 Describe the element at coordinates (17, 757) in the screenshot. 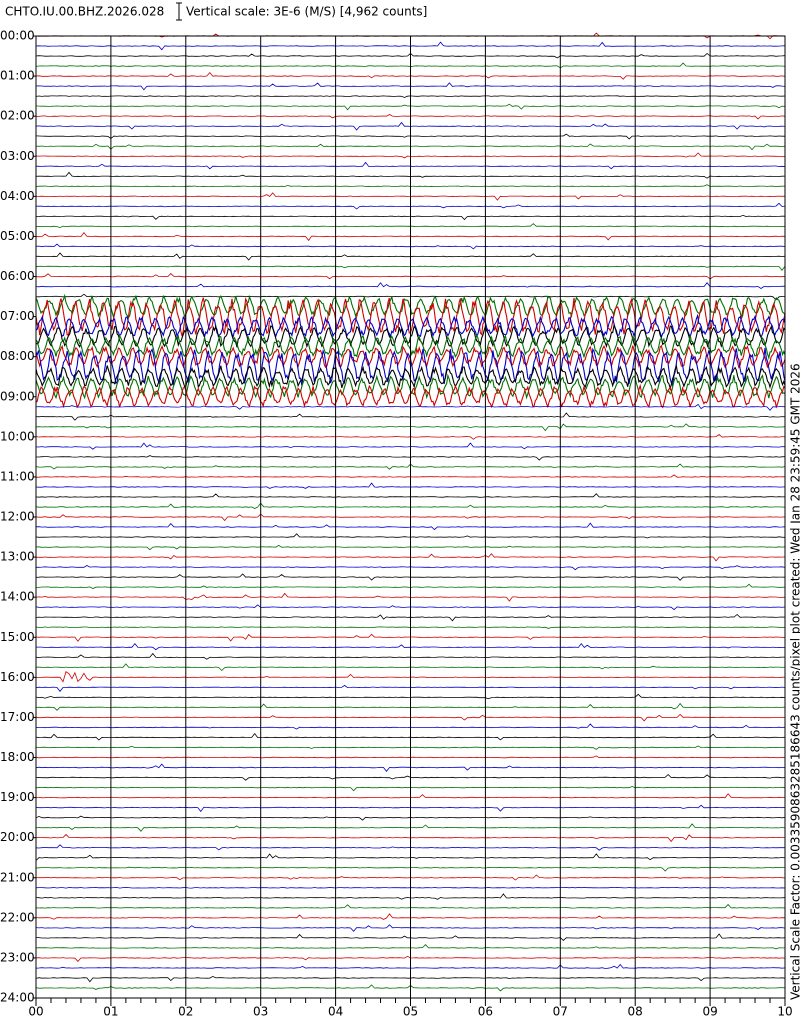

I see `y-tick-label: 18:00` at that location.